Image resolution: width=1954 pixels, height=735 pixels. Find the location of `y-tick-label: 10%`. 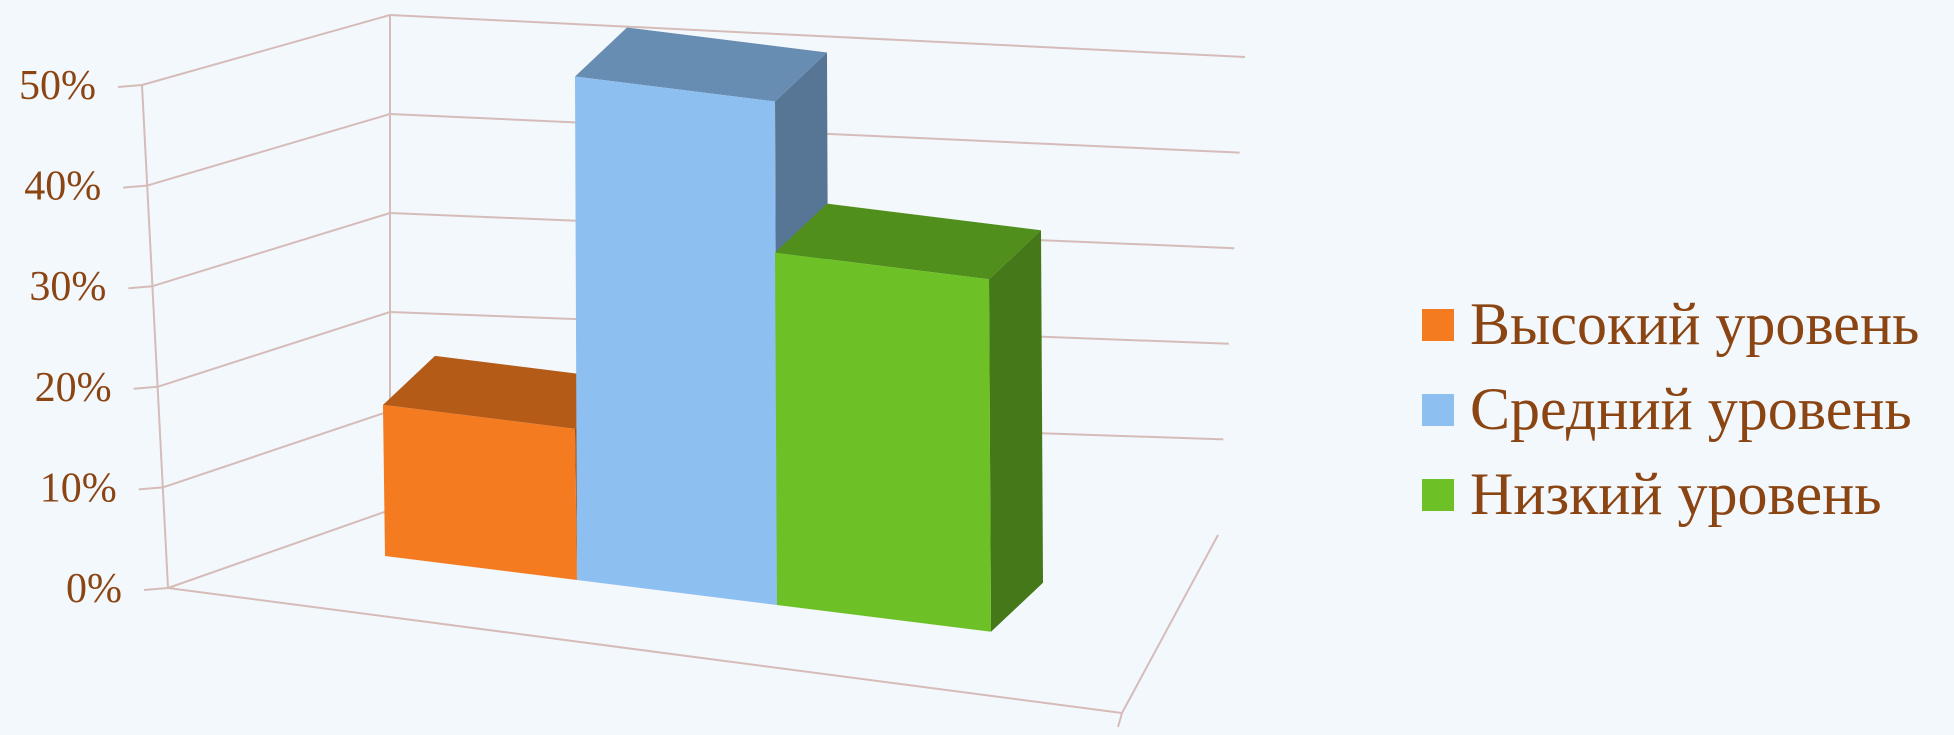

y-tick-label: 10% is located at coordinates (78, 488).